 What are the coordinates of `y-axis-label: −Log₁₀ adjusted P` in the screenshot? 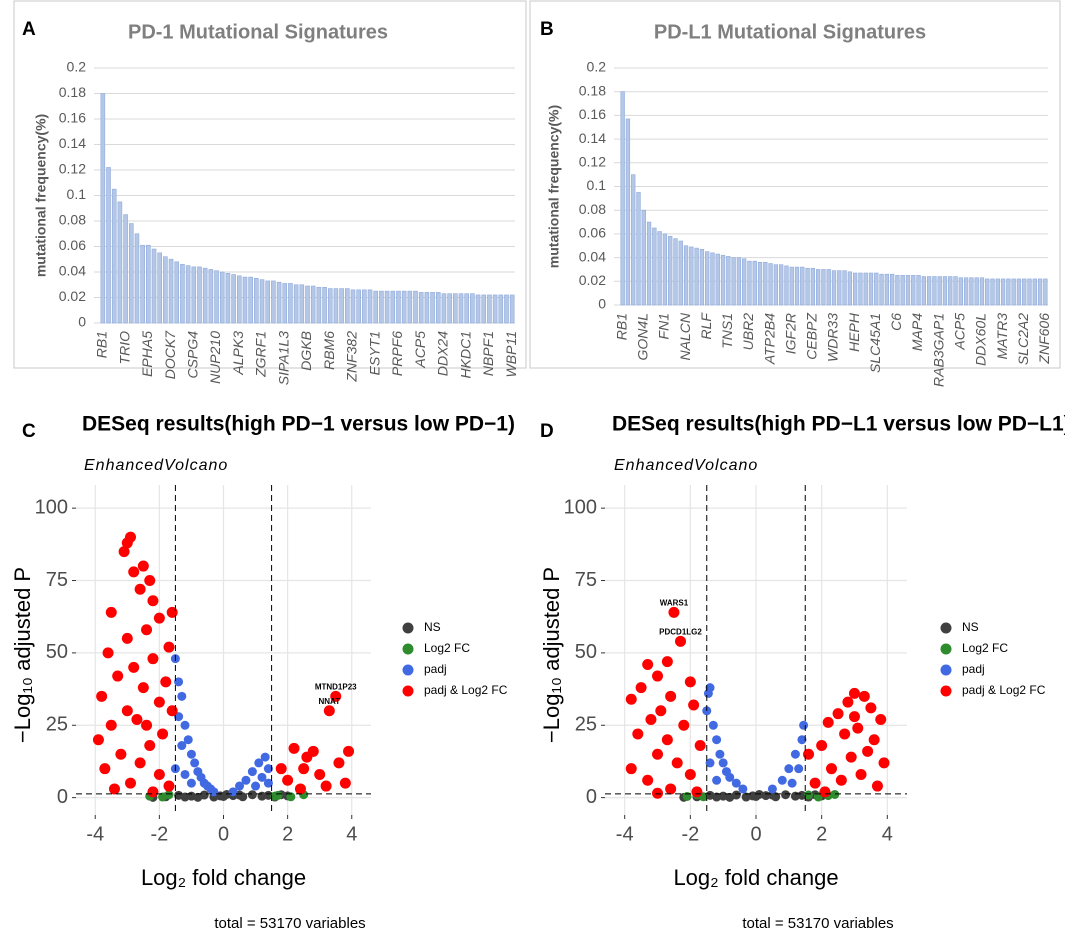 It's located at (22, 655).